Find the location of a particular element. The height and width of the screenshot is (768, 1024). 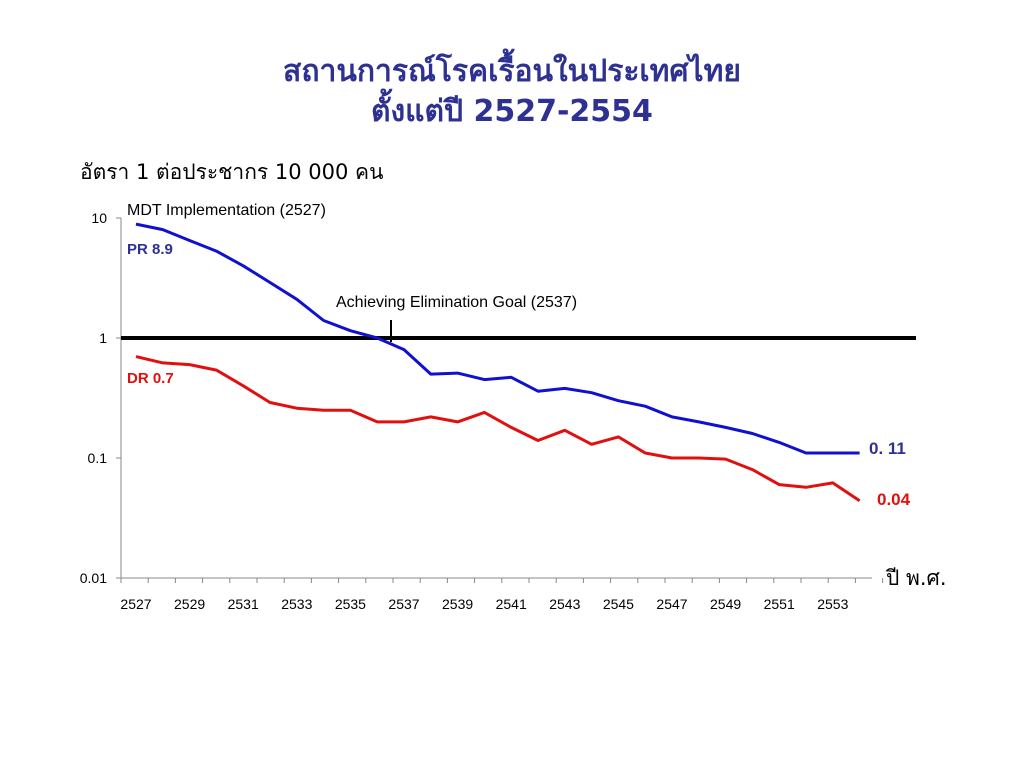

pr-end-label: 0. 11 is located at coordinates (887, 448).